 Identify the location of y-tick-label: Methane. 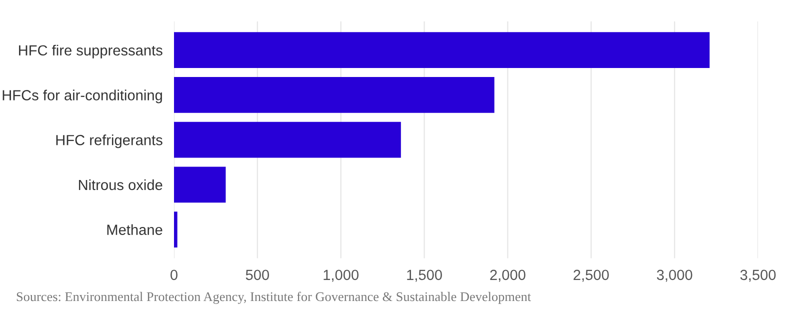
(134, 229).